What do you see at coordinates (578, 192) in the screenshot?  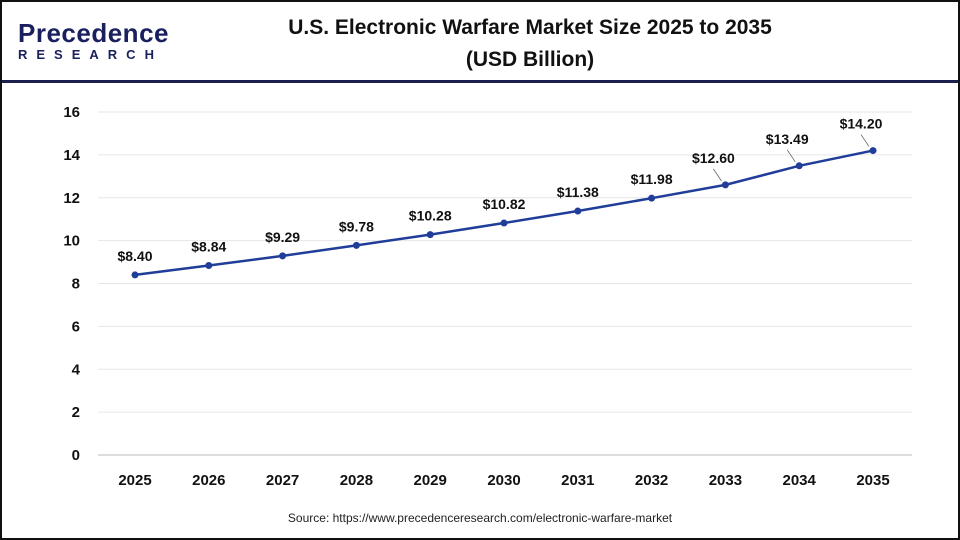 I see `data-label: $11.38` at bounding box center [578, 192].